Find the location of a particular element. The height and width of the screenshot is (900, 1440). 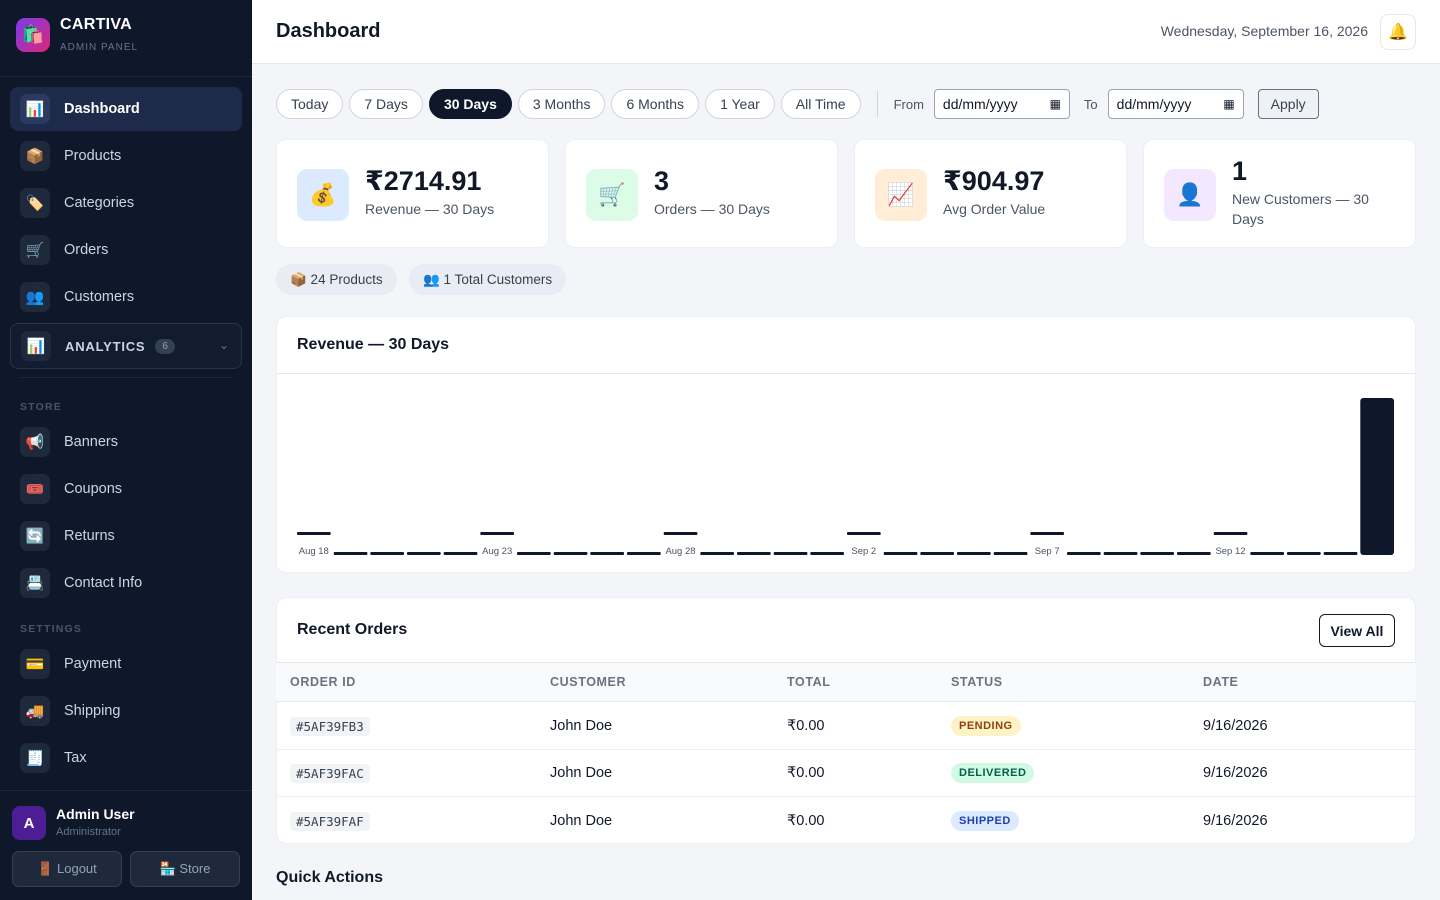

range-6-months-button: 6 Months is located at coordinates (655, 104).